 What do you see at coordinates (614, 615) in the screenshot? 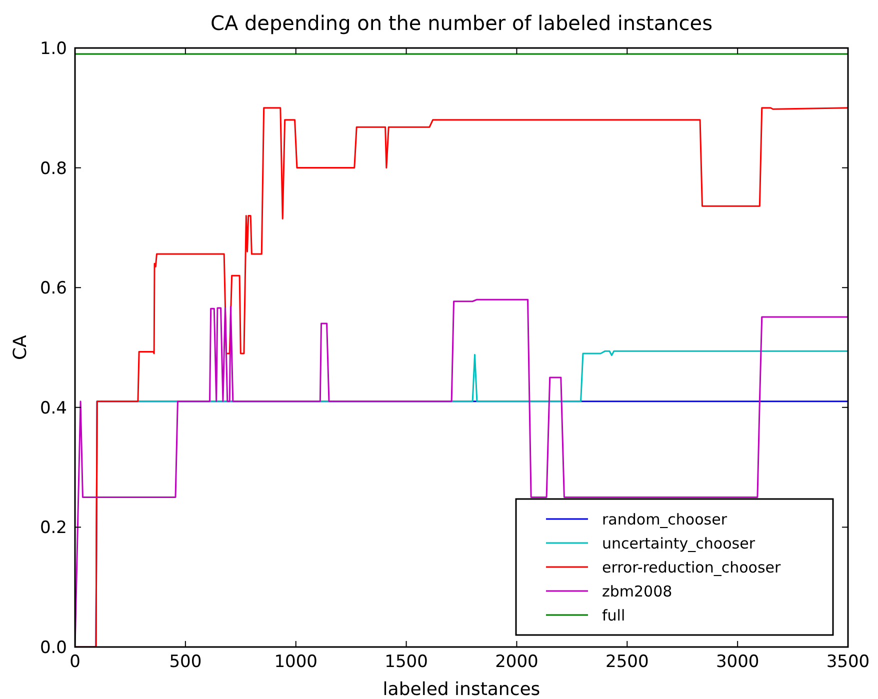
I see `legend-label: full` at bounding box center [614, 615].